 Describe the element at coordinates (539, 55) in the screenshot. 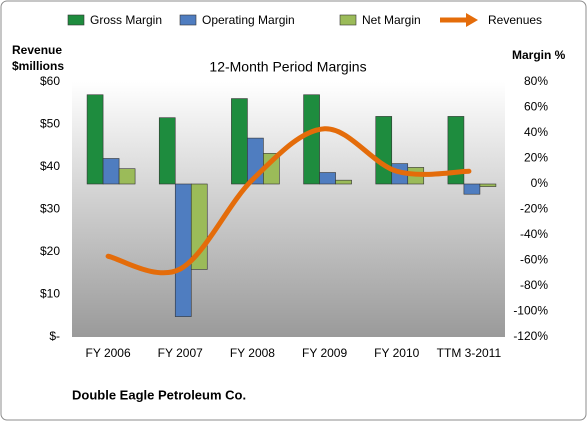

I see `y2-axis-title: Margin %` at that location.